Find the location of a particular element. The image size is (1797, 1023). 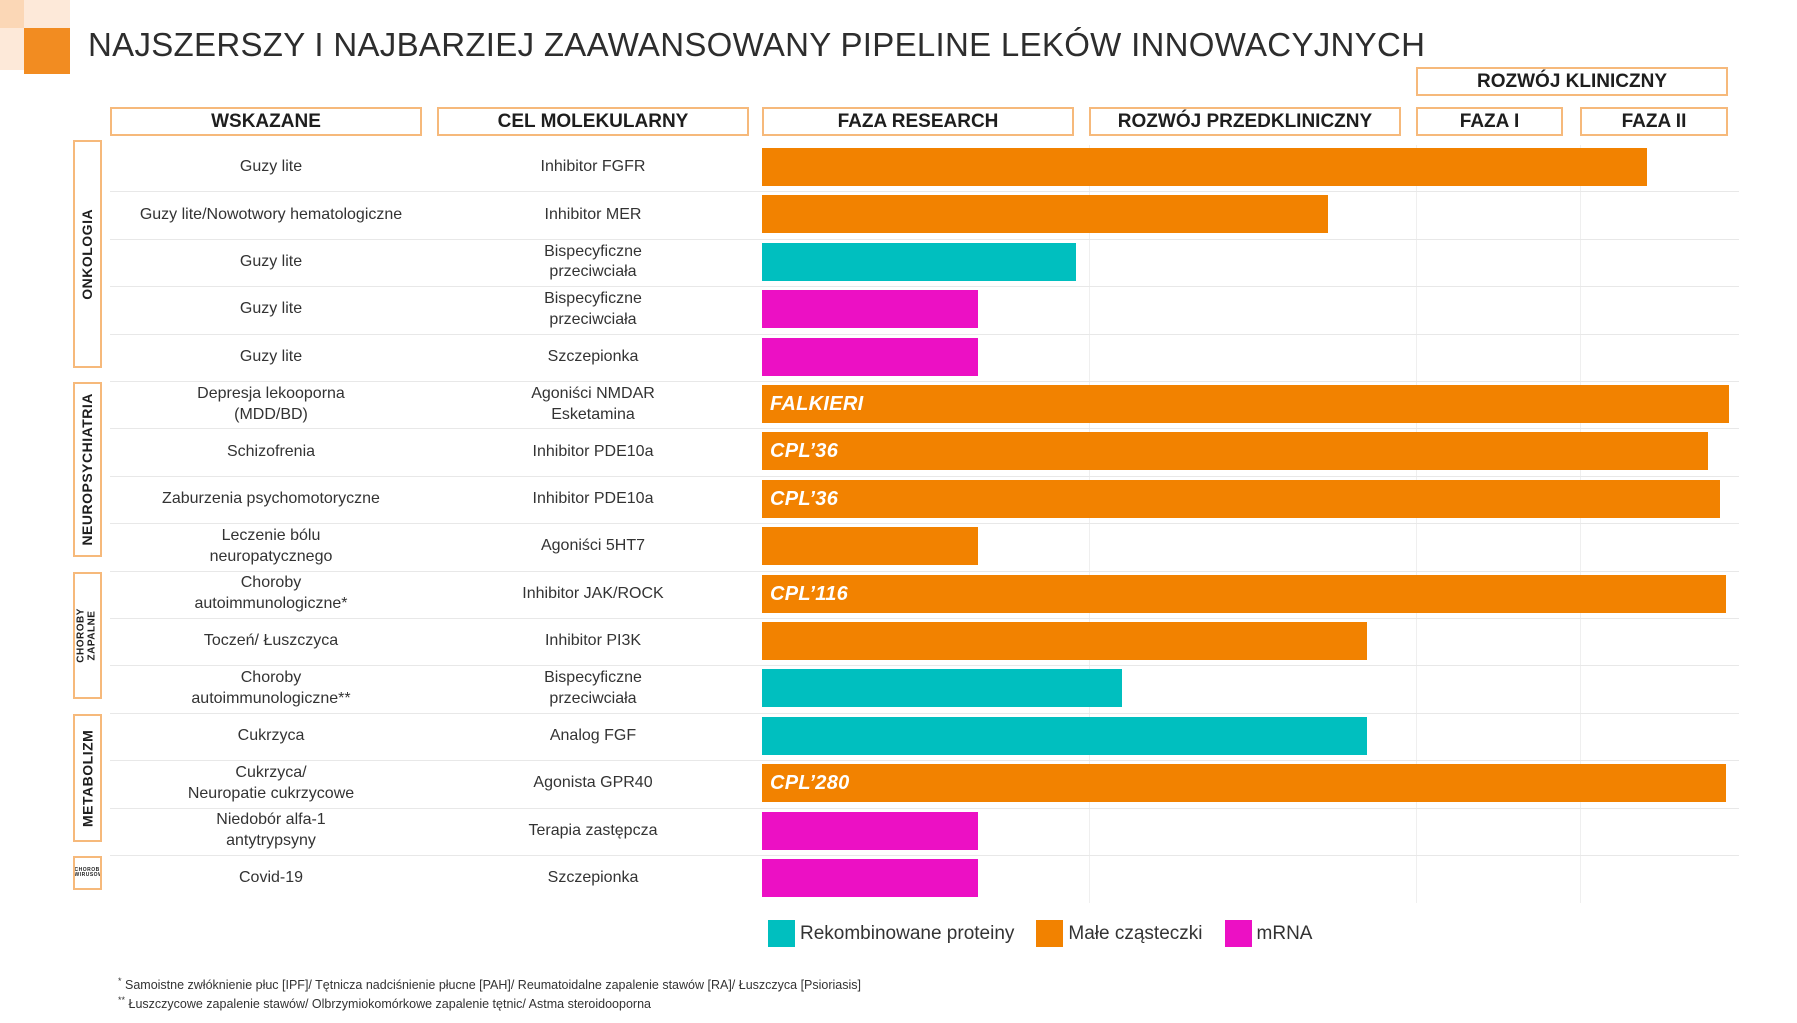

target-cell: Inhibitor FGFR is located at coordinates (593, 167).